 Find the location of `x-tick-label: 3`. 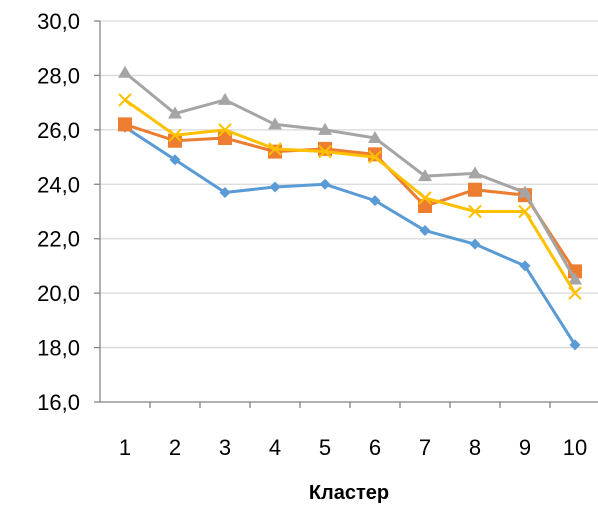

x-tick-label: 3 is located at coordinates (225, 447).